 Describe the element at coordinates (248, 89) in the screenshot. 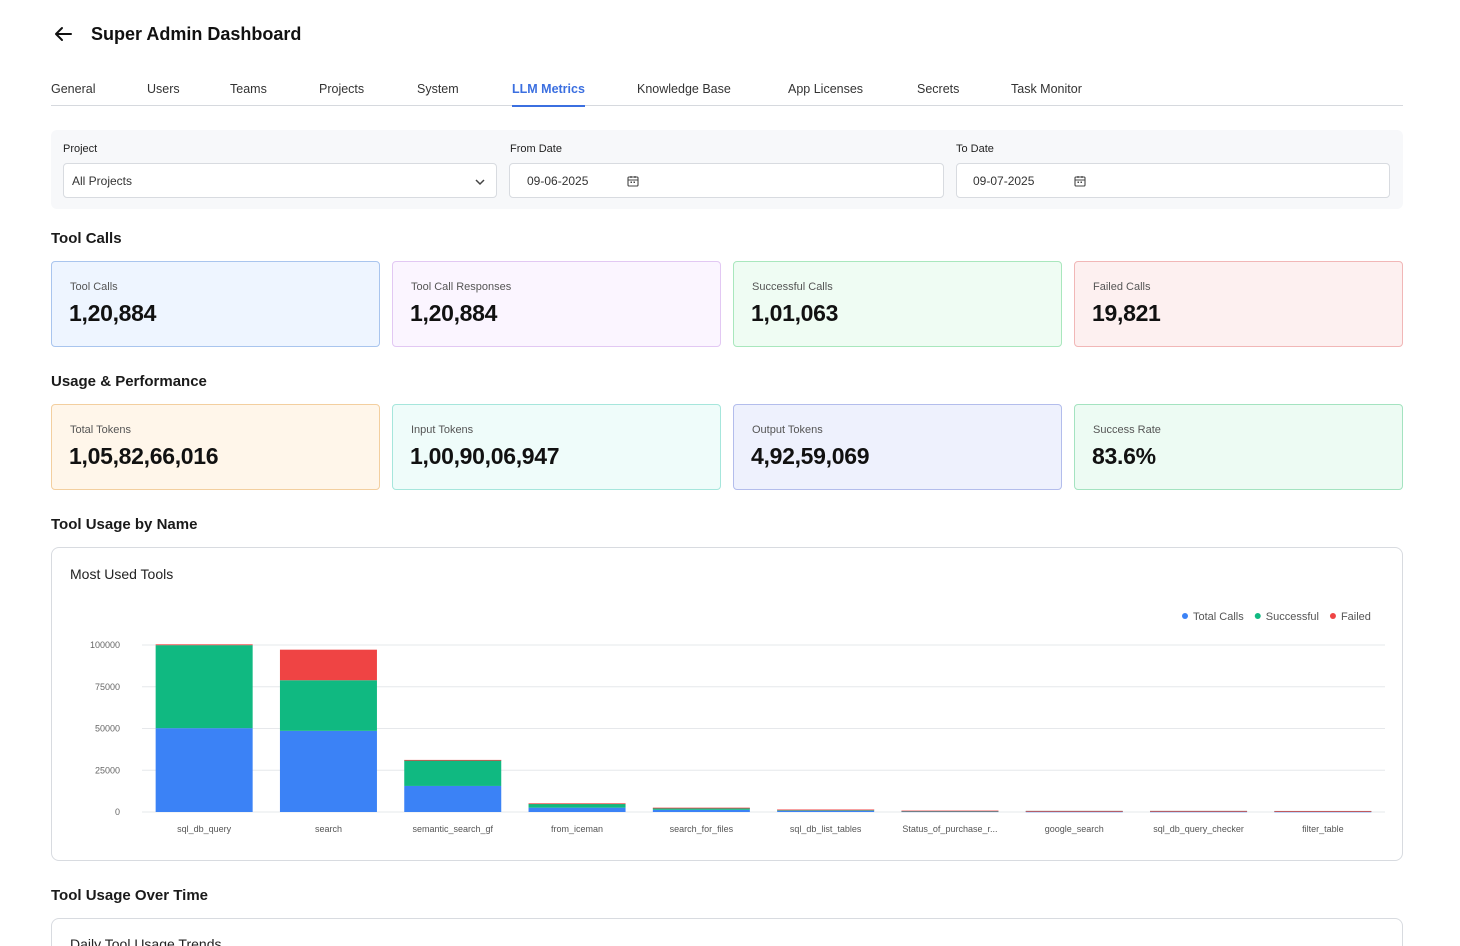

I see `tab-teams: Teams` at that location.